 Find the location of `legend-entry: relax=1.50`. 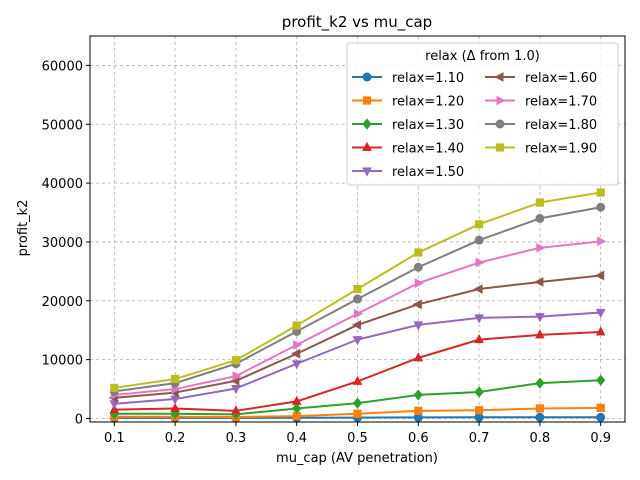

legend-entry: relax=1.50 is located at coordinates (408, 172).